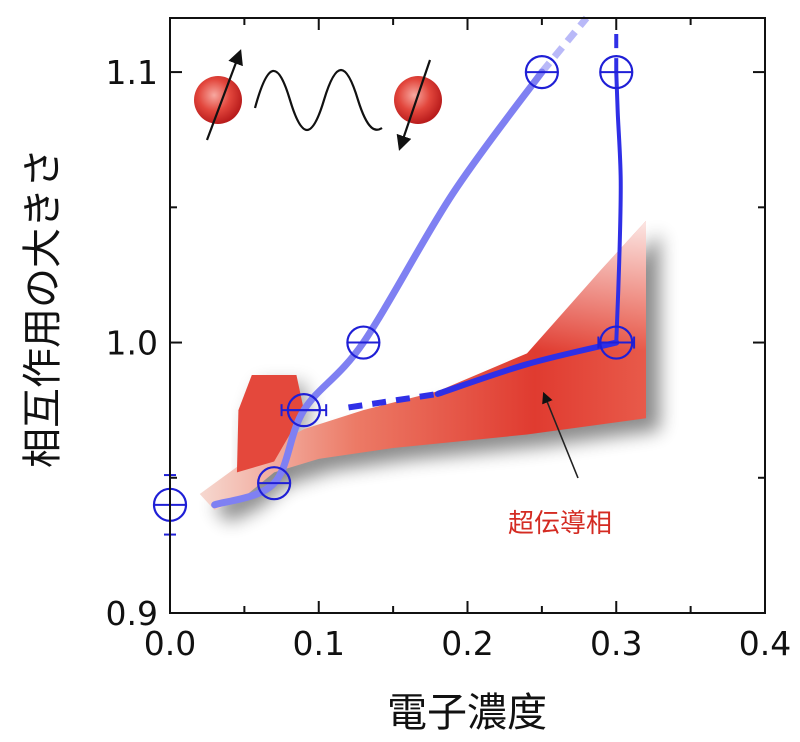 The height and width of the screenshot is (742, 800). Describe the element at coordinates (467, 713) in the screenshot. I see `x-axis-title: 電子濃度` at that location.